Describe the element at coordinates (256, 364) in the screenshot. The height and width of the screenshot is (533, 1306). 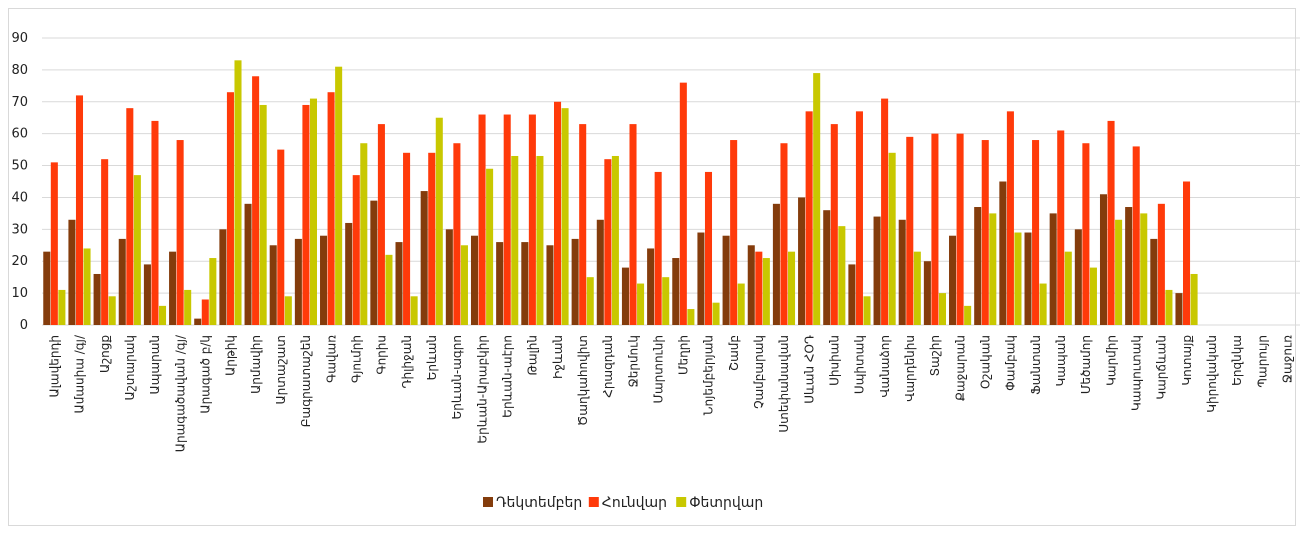
I see `x-category-label: Արմավիր` at that location.